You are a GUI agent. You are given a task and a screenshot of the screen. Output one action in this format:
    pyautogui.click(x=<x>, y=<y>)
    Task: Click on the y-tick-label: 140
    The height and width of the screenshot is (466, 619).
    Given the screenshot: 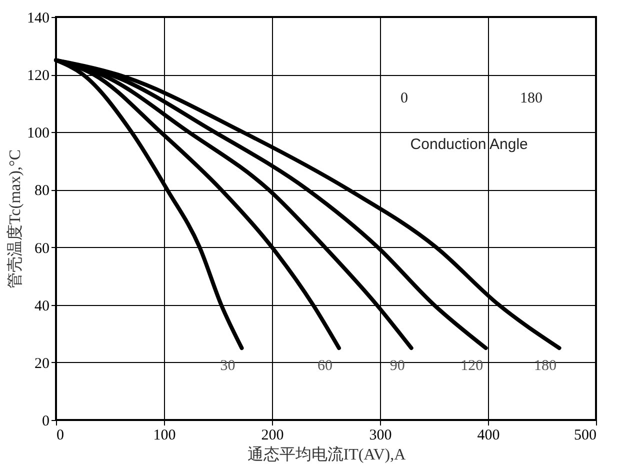 What is the action you would take?
    pyautogui.click(x=38, y=18)
    